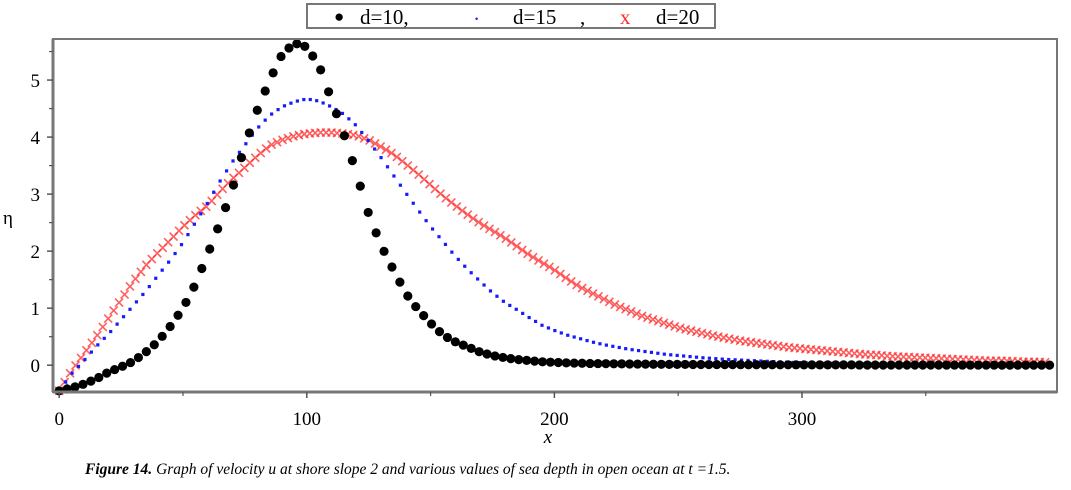  I want to click on legend: ● d=10, . d=15 , x d=20, so click(511, 15).